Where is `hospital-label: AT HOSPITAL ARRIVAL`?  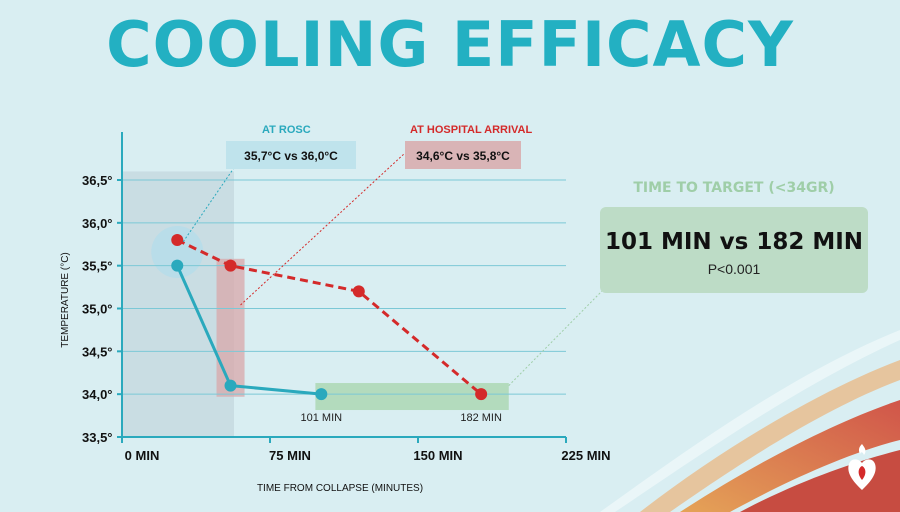 hospital-label: AT HOSPITAL ARRIVAL is located at coordinates (471, 130).